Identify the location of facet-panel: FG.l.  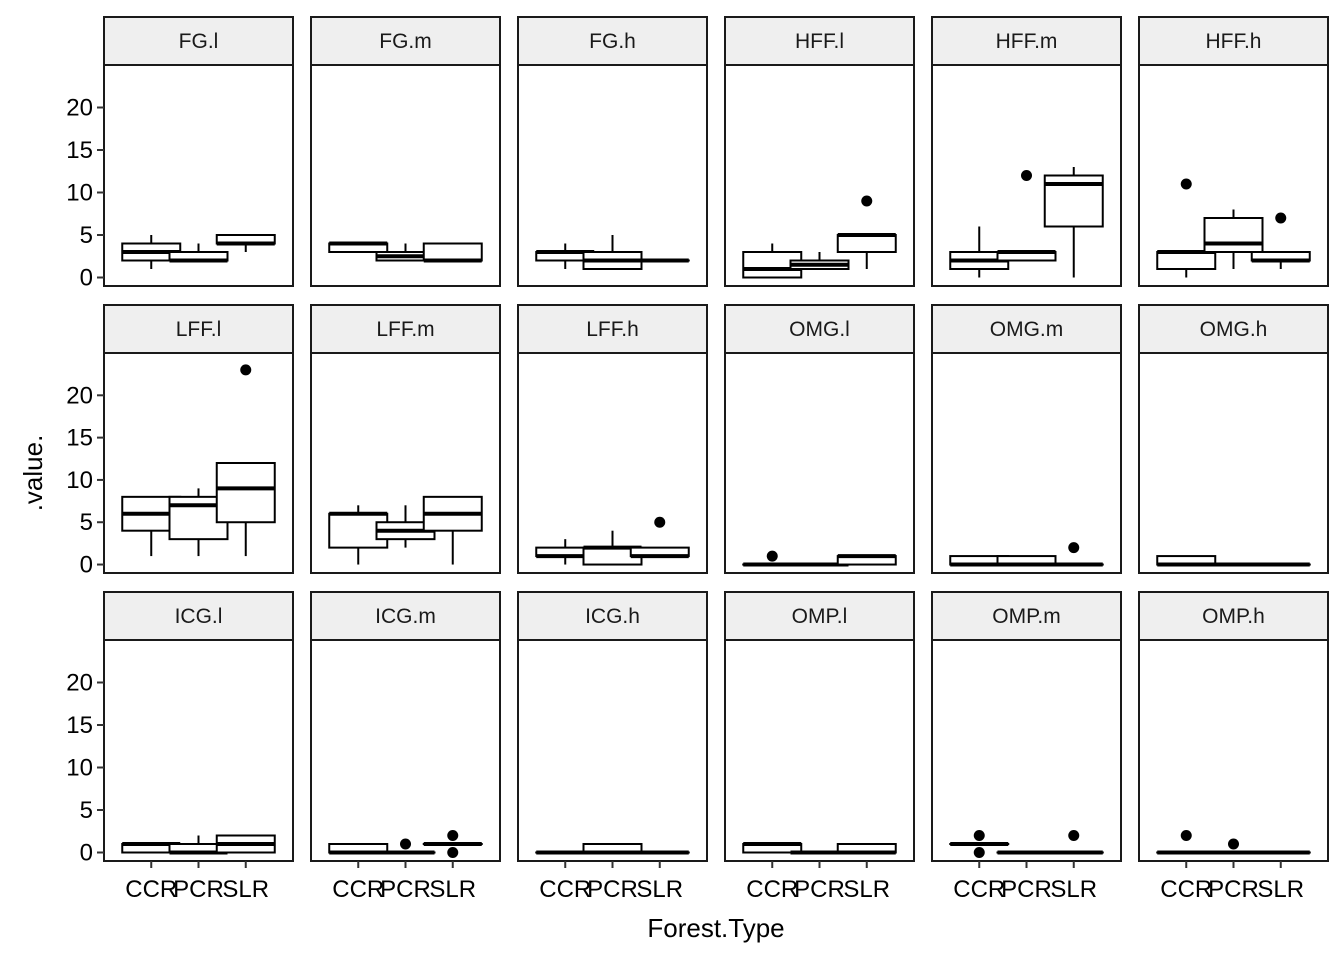
(198, 151).